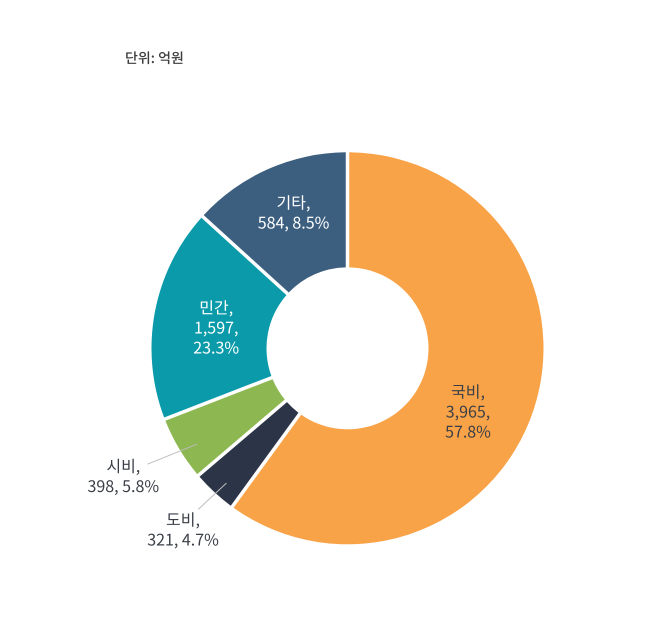 This screenshot has height=620, width=670. Describe the element at coordinates (216, 307) in the screenshot. I see `slice-label-민간-line1: 민간,` at that location.